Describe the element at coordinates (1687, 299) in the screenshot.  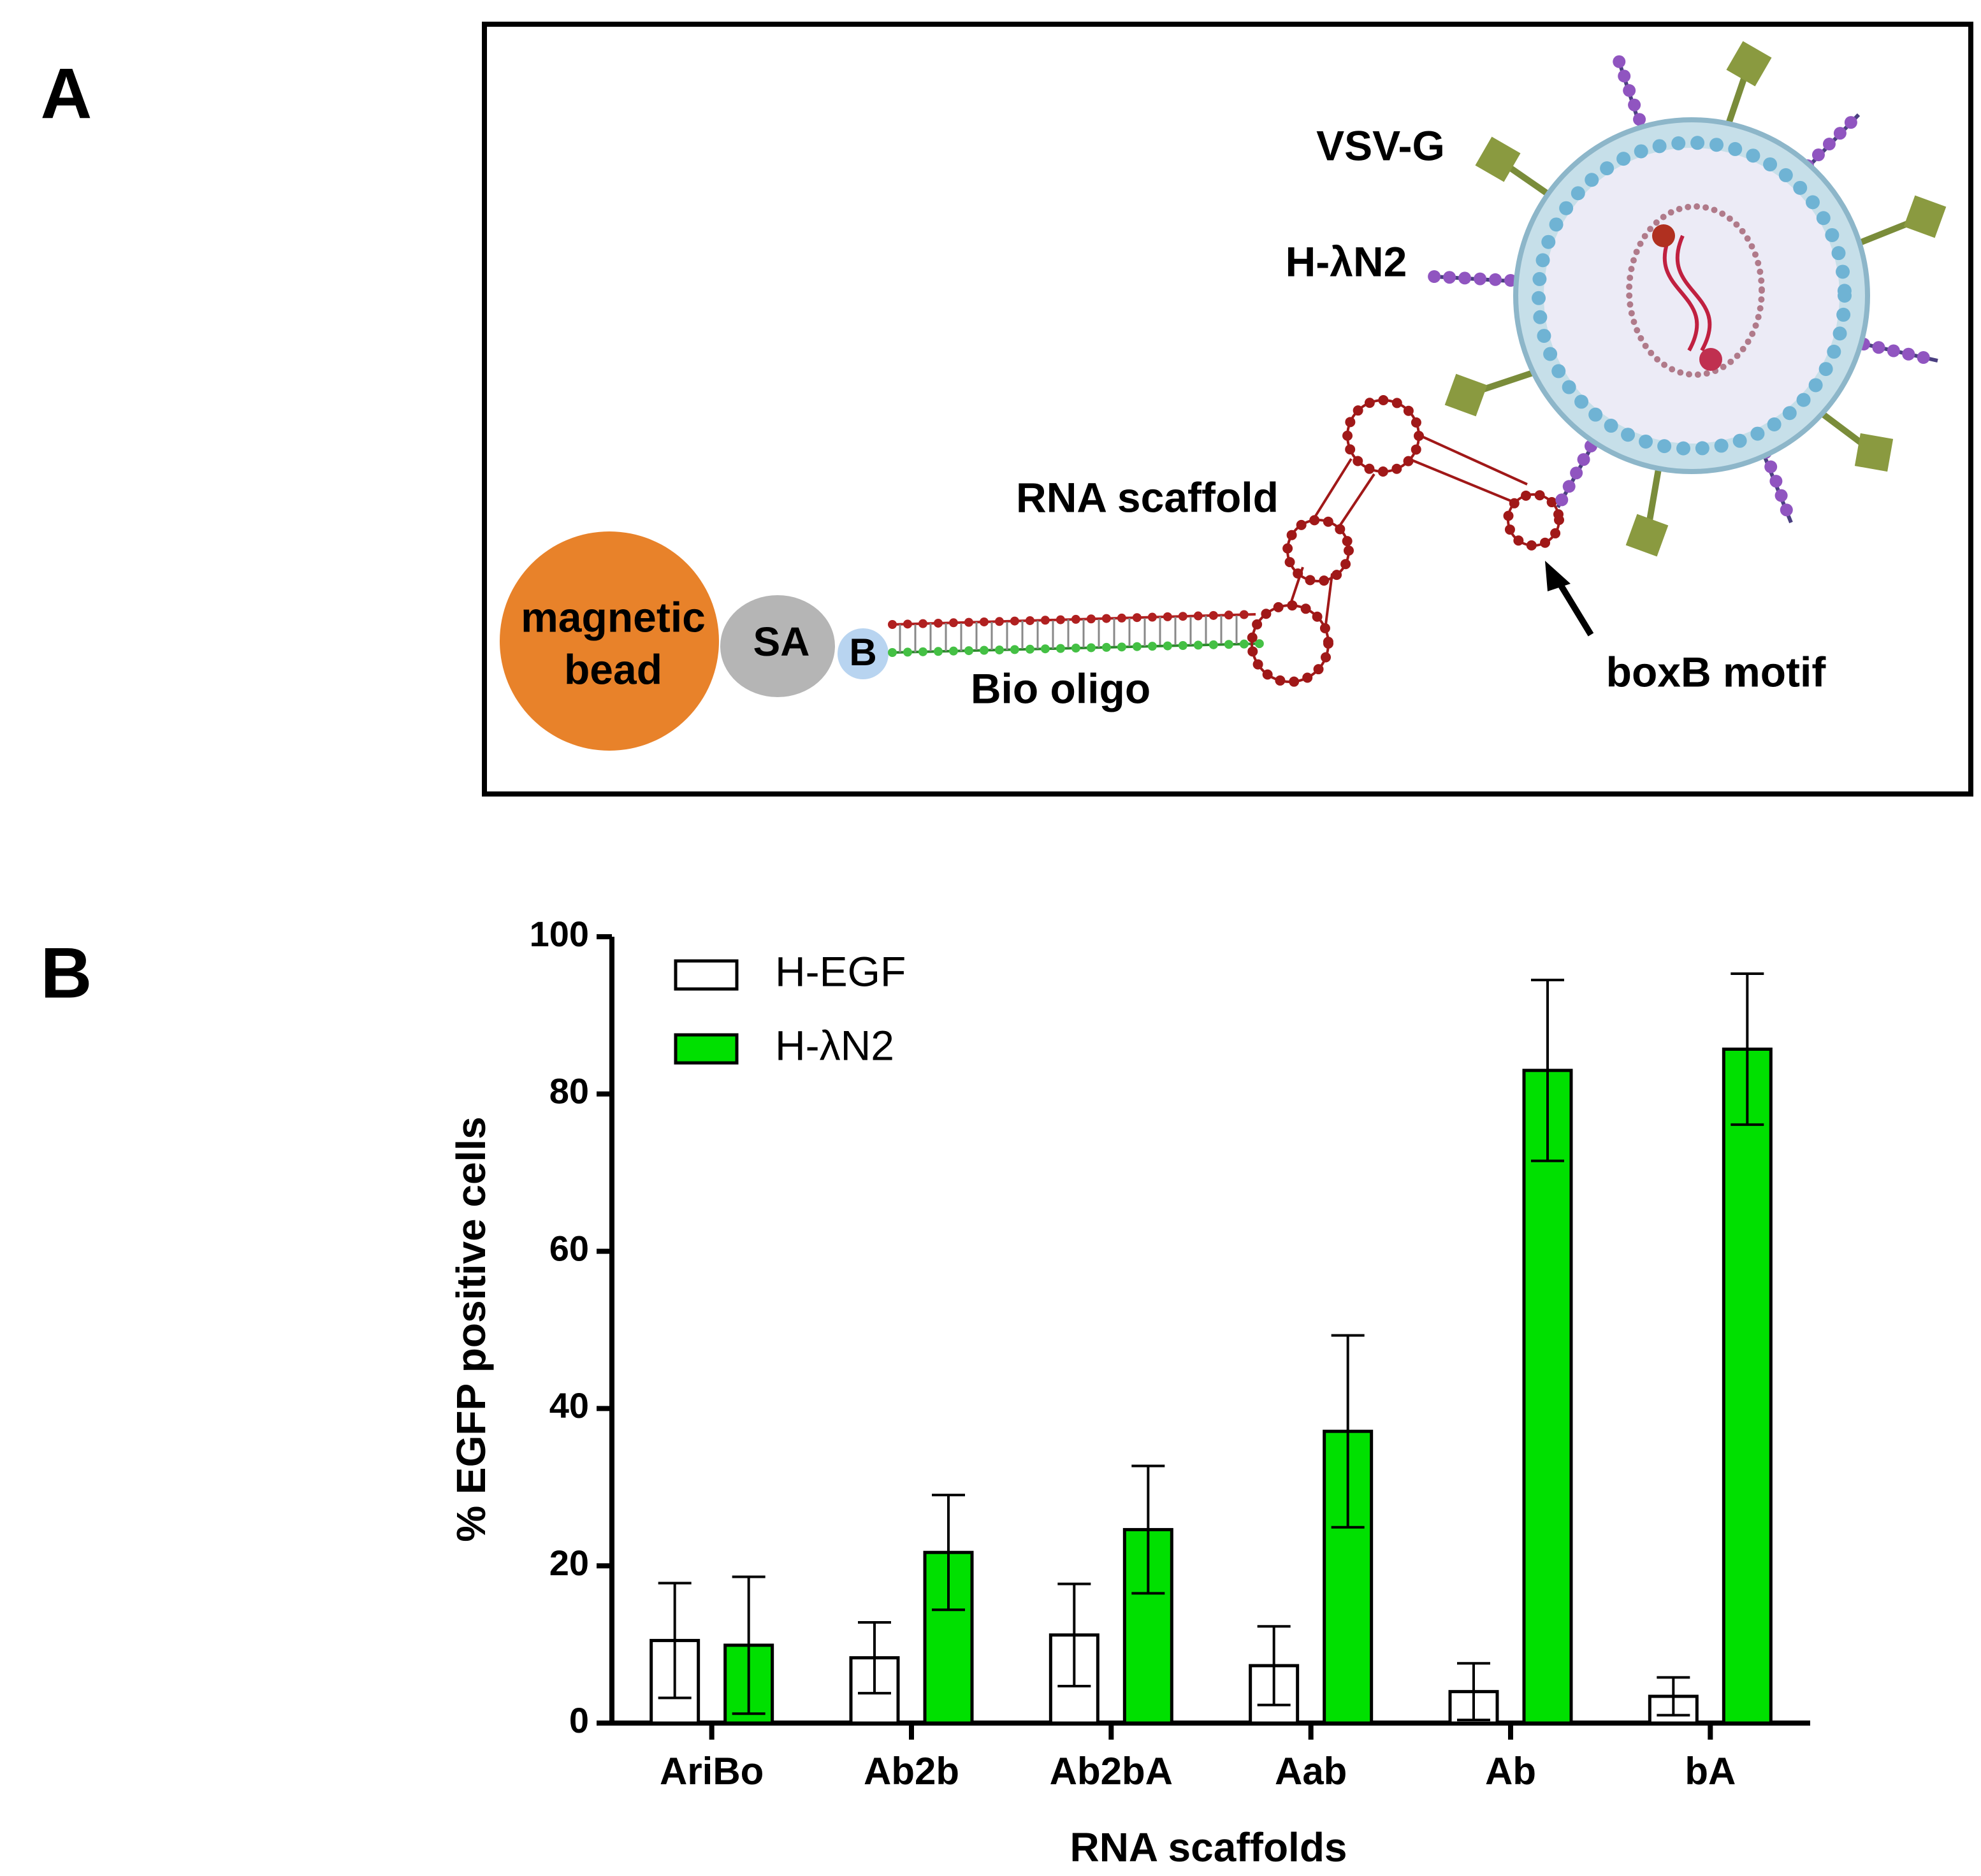
I see `virus` at that location.